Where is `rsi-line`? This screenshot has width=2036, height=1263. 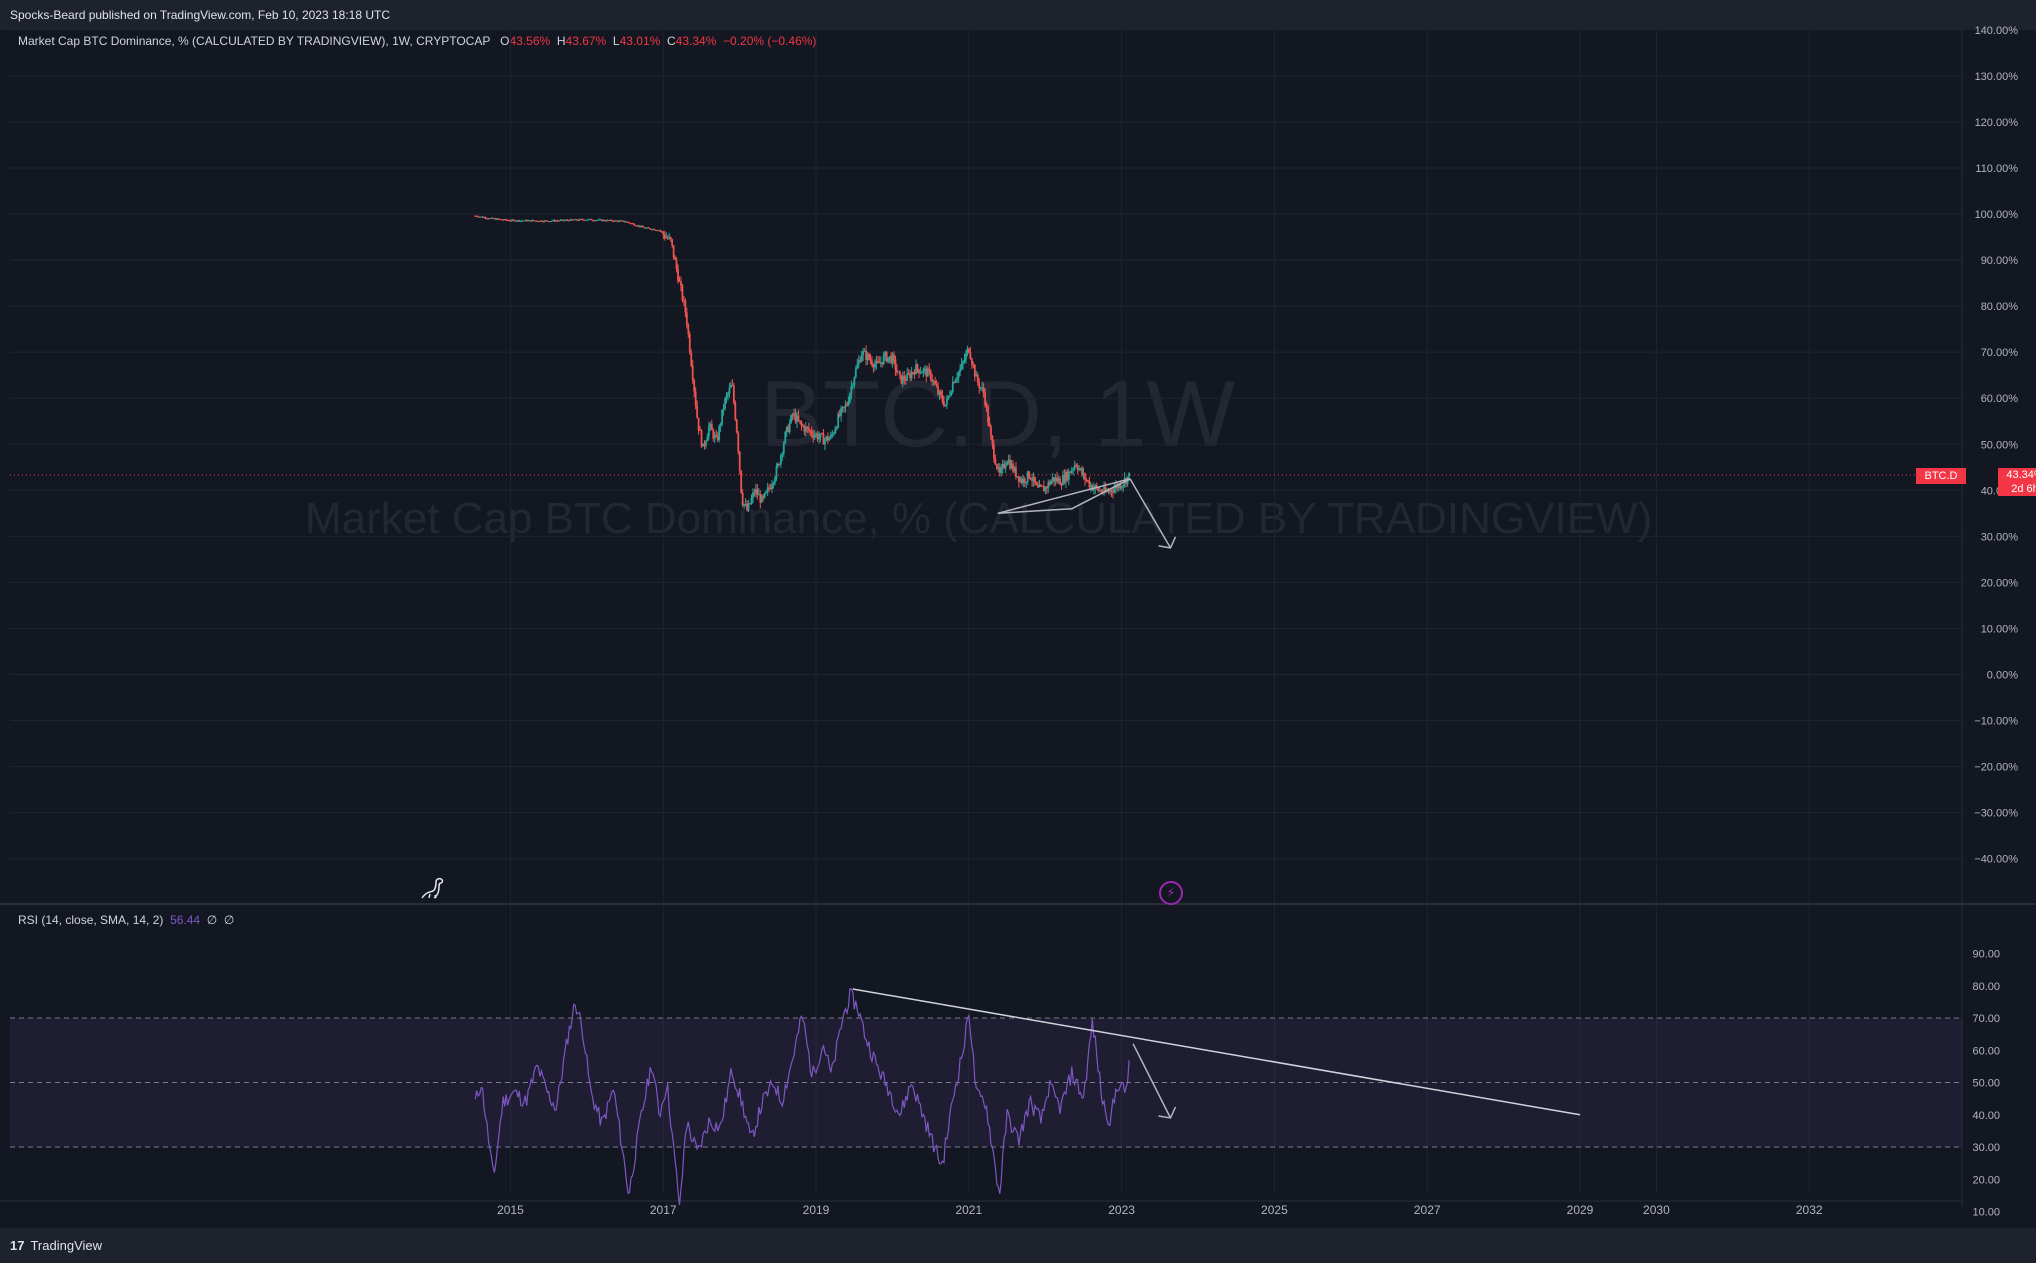 rsi-line is located at coordinates (802, 1097).